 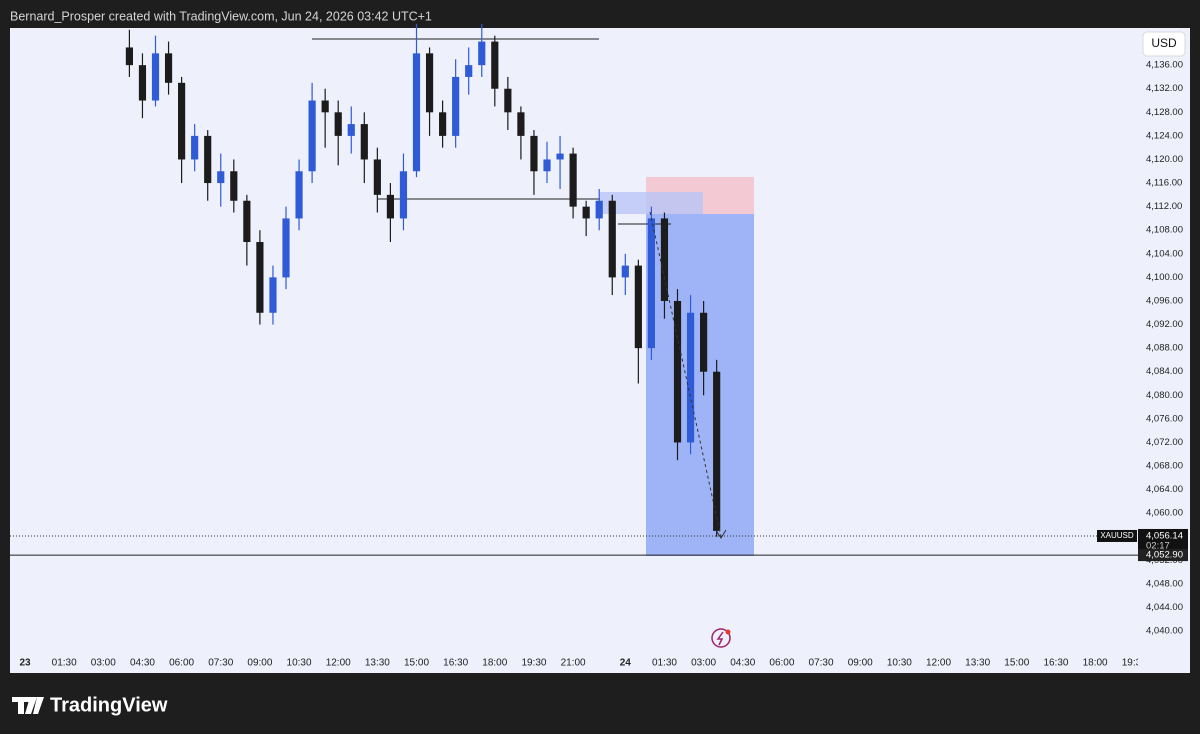 I want to click on price-axis, so click(x=1164, y=350).